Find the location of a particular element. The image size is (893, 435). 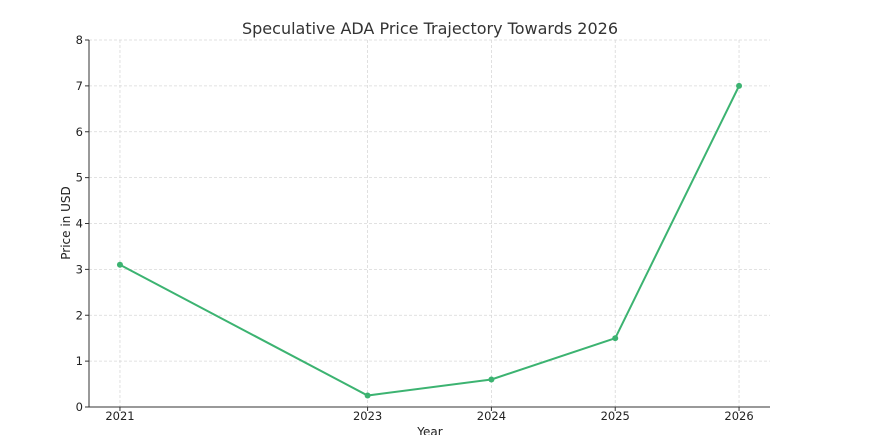

y-tick-label: 3 is located at coordinates (79, 269).